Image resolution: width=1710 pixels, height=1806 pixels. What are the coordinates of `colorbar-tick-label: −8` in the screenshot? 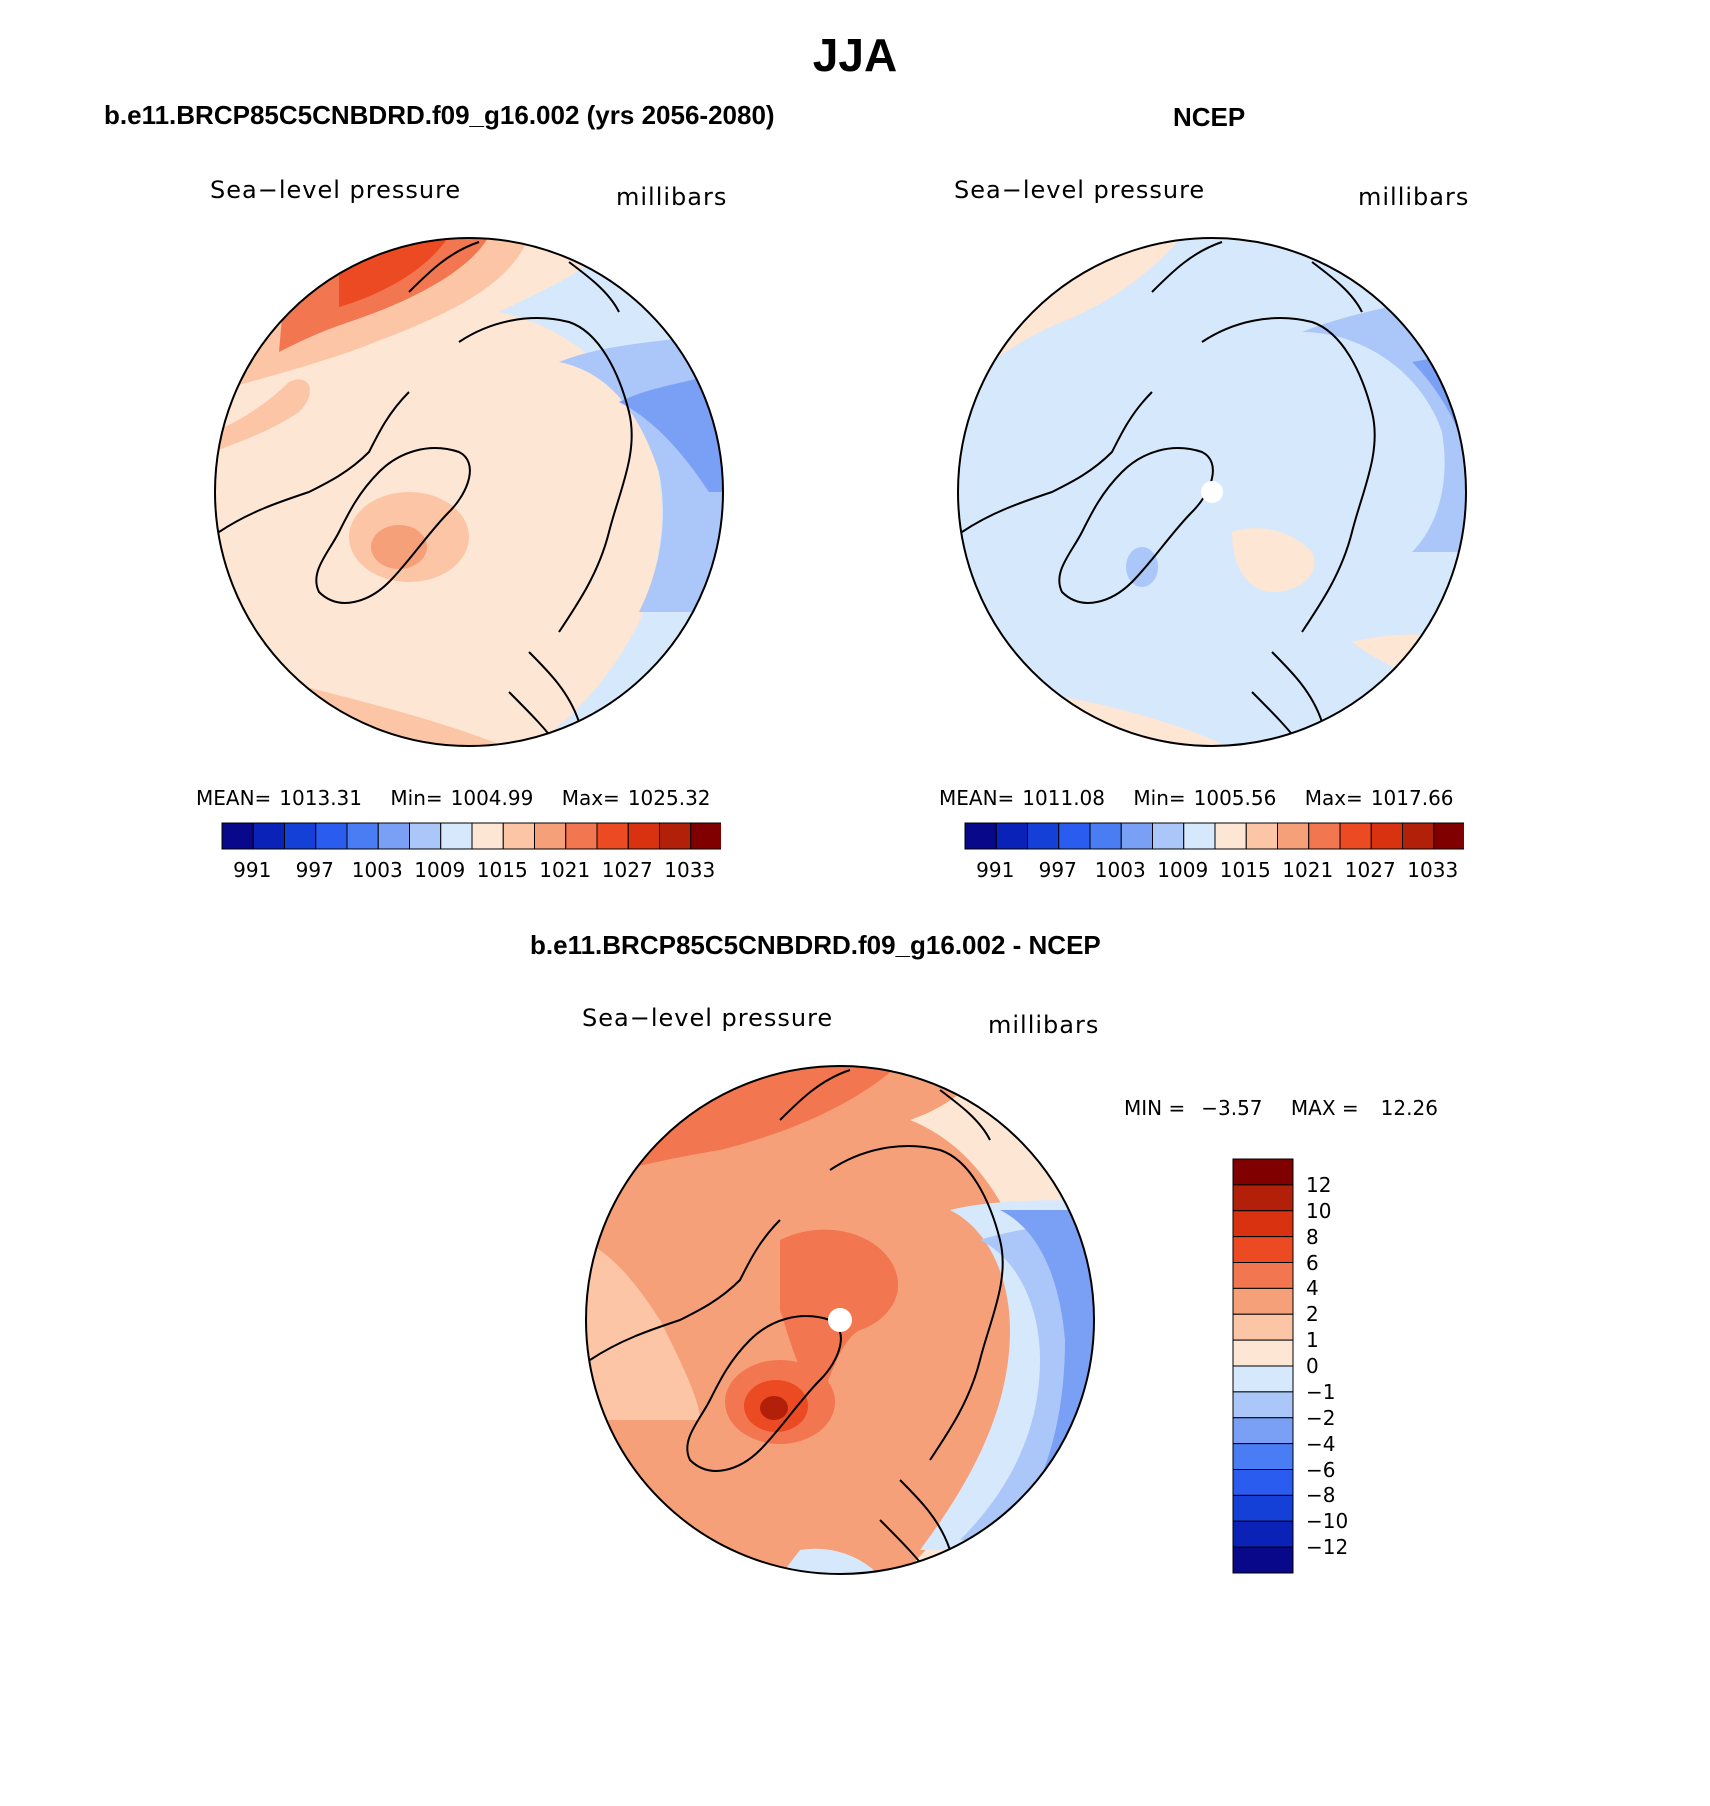 It's located at (1321, 1495).